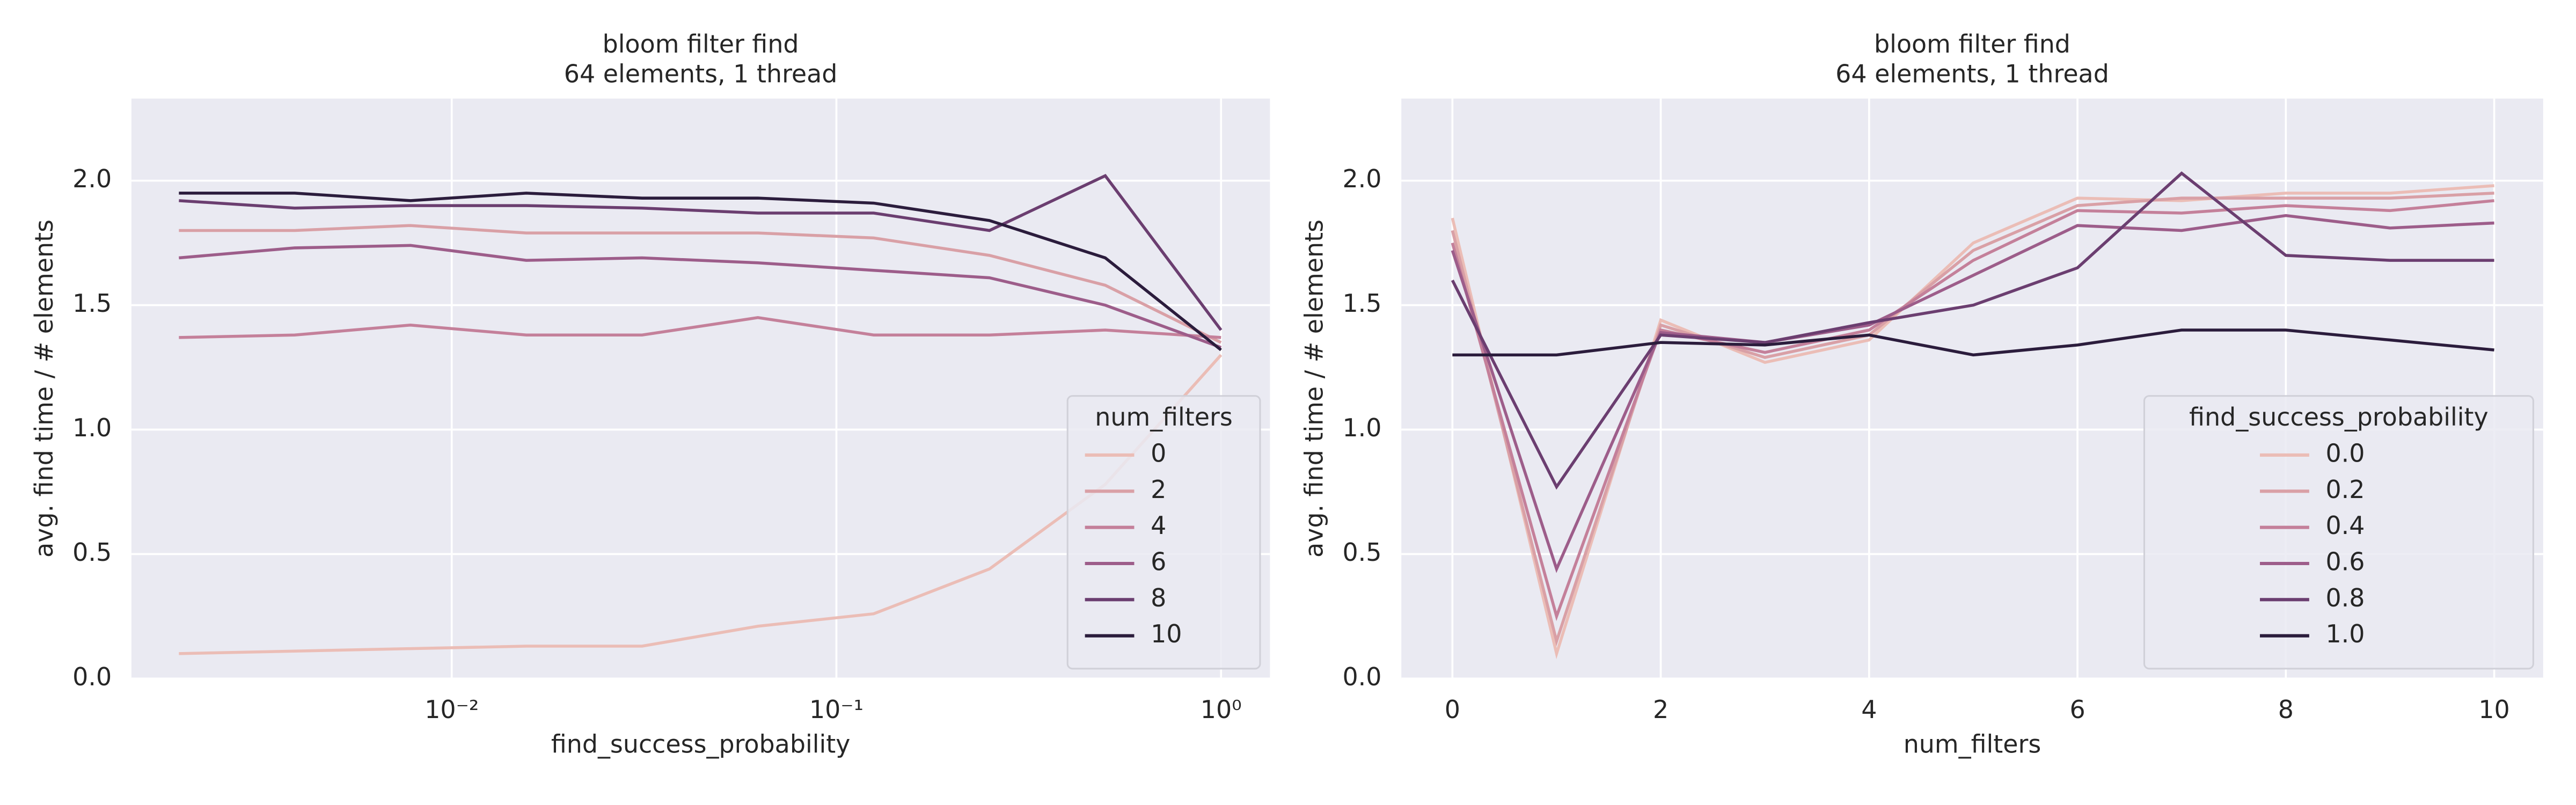 The width and height of the screenshot is (2576, 805). Describe the element at coordinates (2339, 416) in the screenshot. I see `legend-title: find_success_probability` at that location.